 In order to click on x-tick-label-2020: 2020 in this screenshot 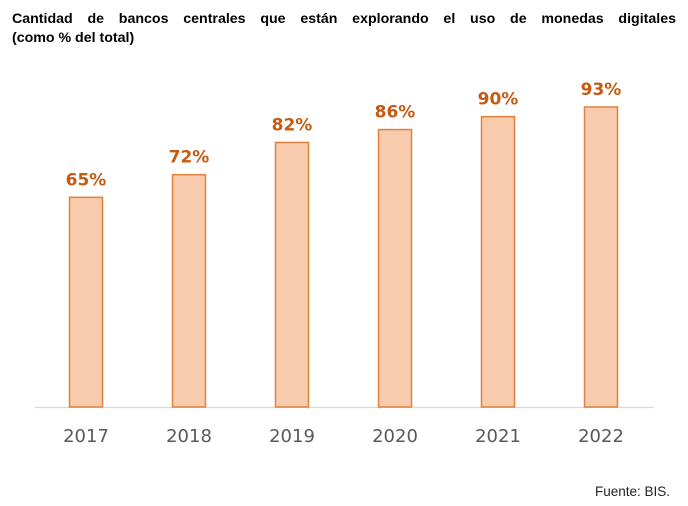, I will do `click(395, 436)`.